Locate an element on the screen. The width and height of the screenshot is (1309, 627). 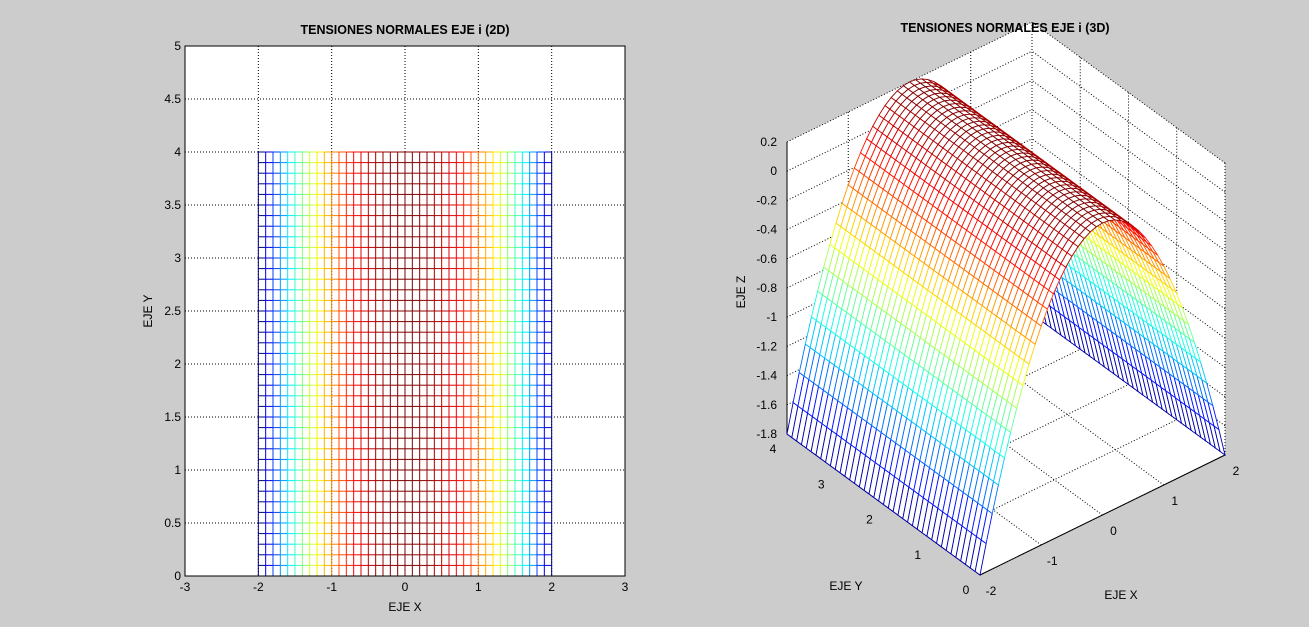
z-tick-label: -1.4 is located at coordinates (766, 376).